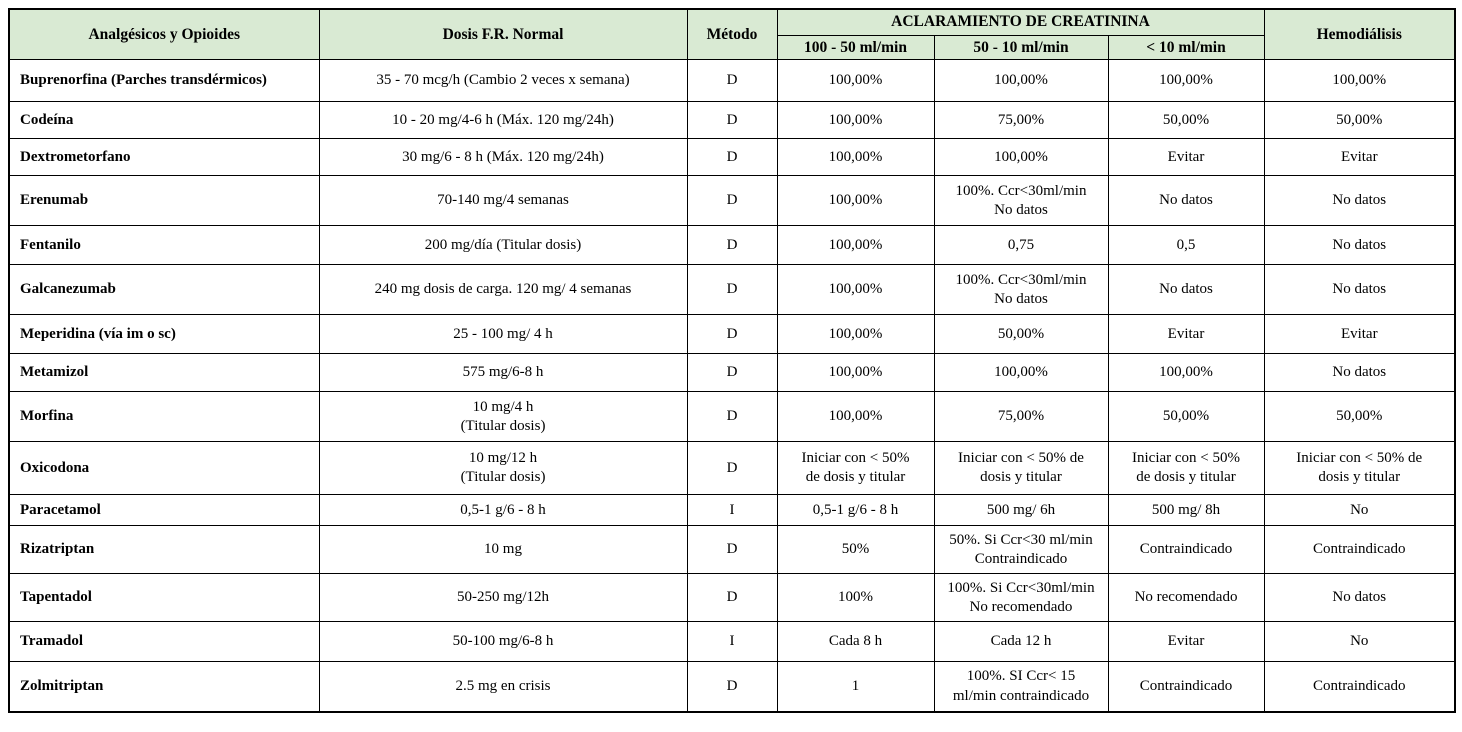 Image resolution: width=1462 pixels, height=732 pixels. I want to click on cell-drug: Fentanilo, so click(164, 245).